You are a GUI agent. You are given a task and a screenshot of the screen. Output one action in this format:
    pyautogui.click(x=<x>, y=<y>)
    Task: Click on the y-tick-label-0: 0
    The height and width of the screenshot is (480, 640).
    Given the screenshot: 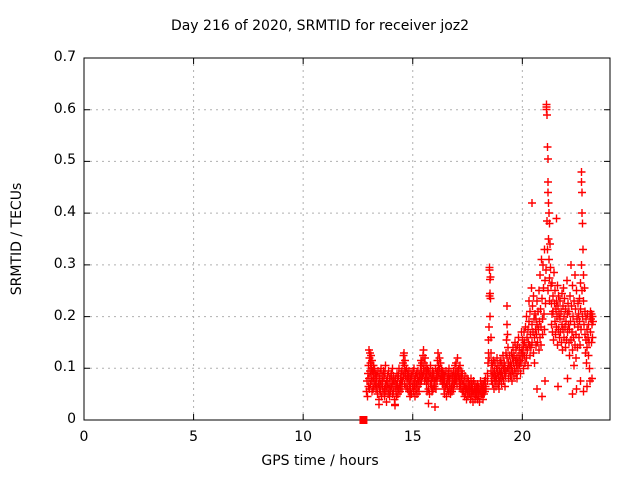 What is the action you would take?
    pyautogui.click(x=71, y=419)
    